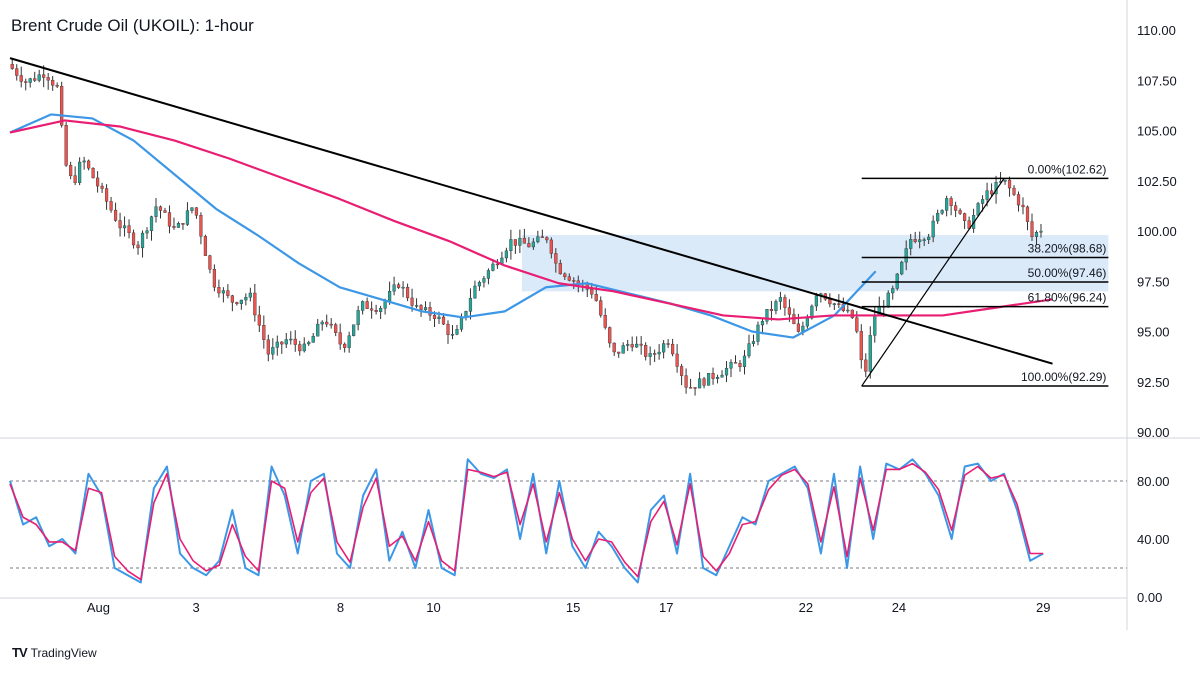 Image resolution: width=1200 pixels, height=675 pixels. I want to click on price-axis-tick: 102.50, so click(1157, 181).